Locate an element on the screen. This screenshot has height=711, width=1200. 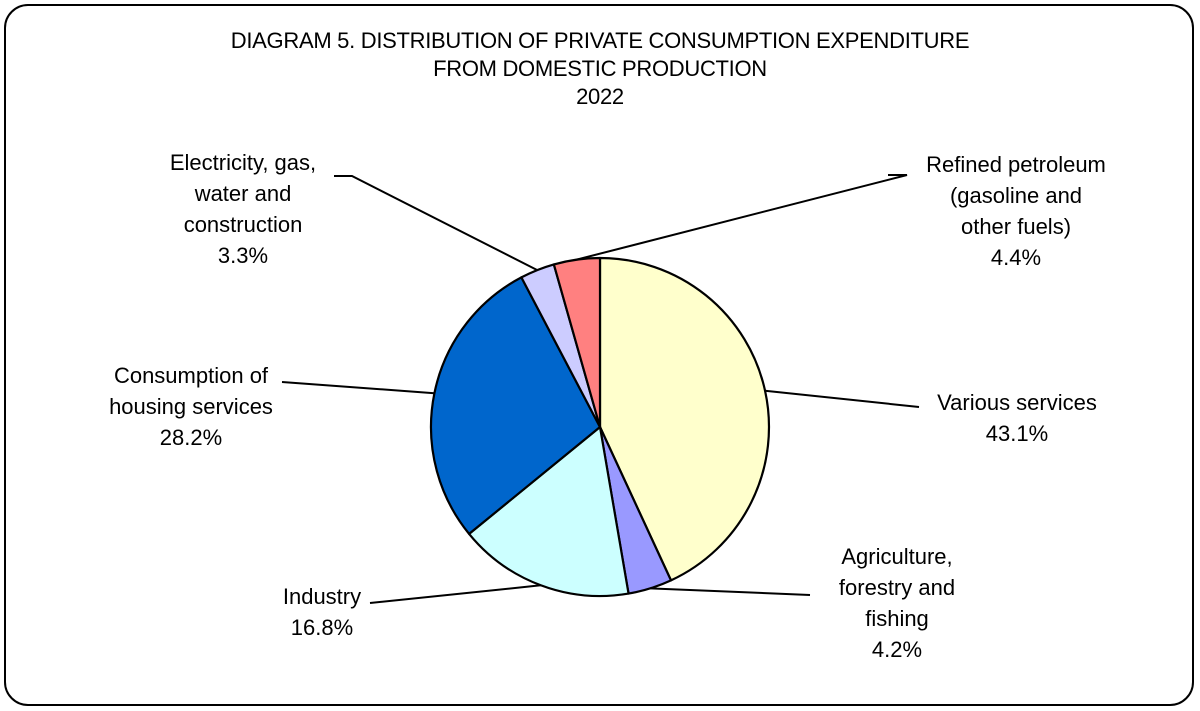
slice-label-consumption-of-housing-services: Consumption of housing services 28.2% is located at coordinates (191, 406).